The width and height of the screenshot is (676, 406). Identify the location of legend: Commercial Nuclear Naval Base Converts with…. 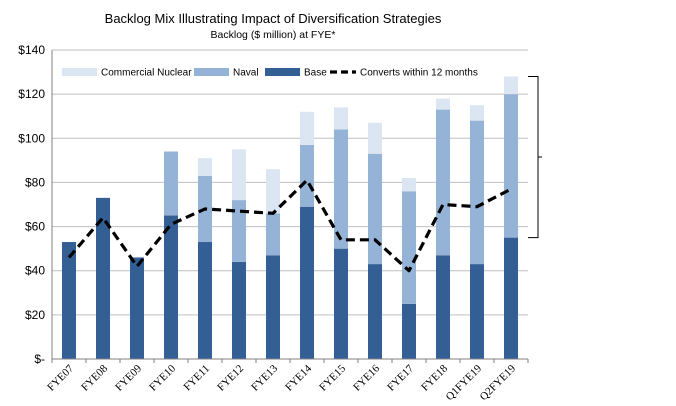
(270, 73).